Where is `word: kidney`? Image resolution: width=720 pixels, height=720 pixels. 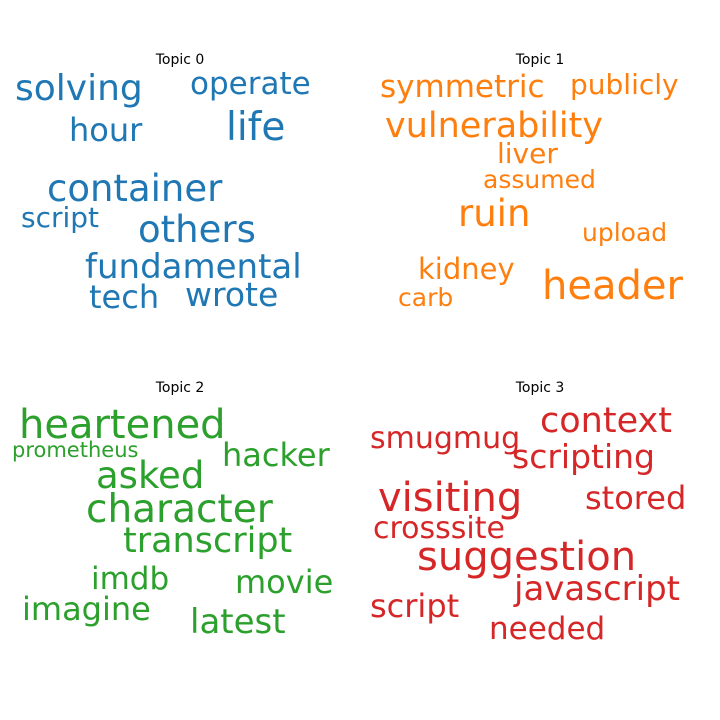 word: kidney is located at coordinates (466, 269).